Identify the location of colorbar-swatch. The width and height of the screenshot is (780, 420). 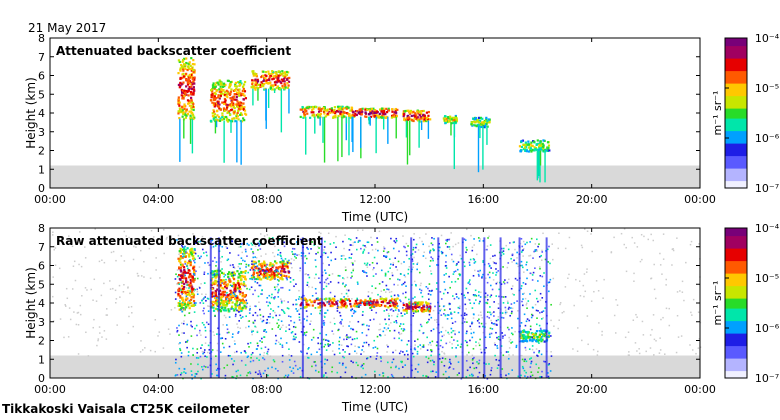
(736, 105).